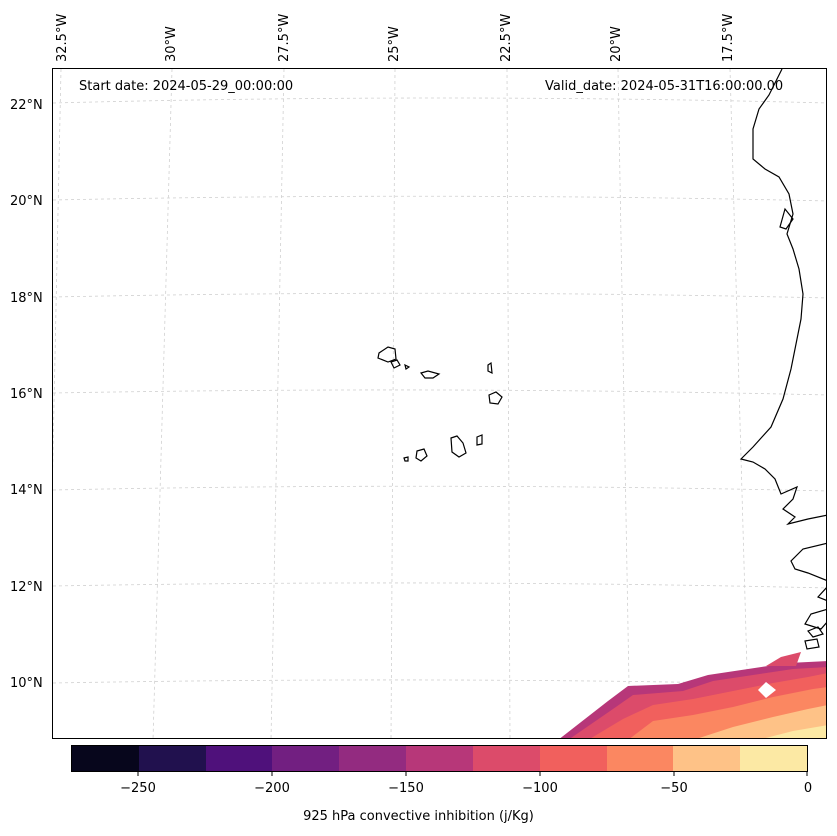 Image resolution: width=837 pixels, height=836 pixels. Describe the element at coordinates (272, 788) in the screenshot. I see `colorbar-tick-minus-200: −200` at that location.